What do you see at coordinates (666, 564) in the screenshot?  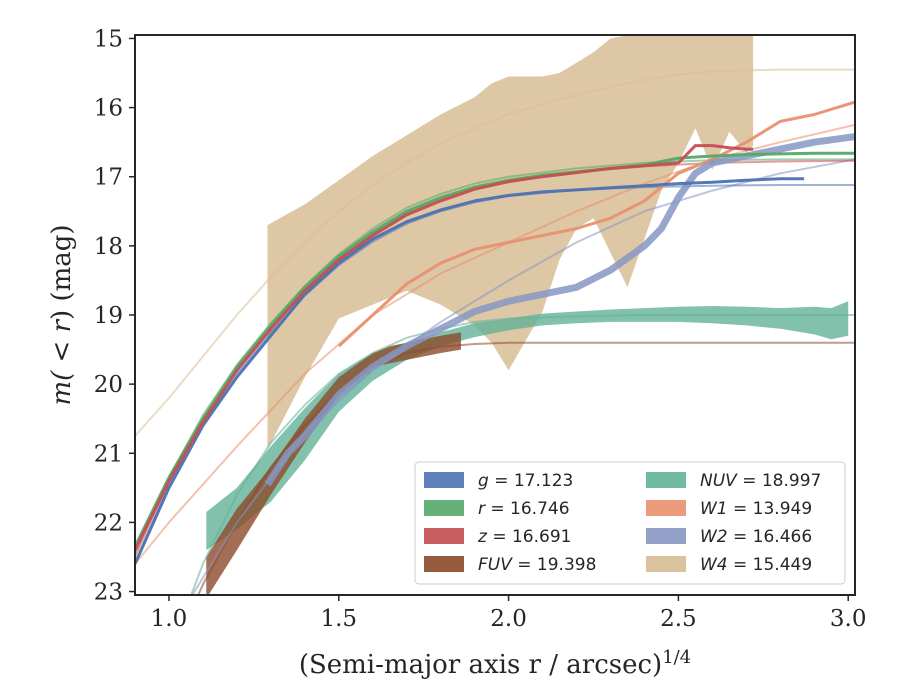 I see `legend-swatch-w4` at bounding box center [666, 564].